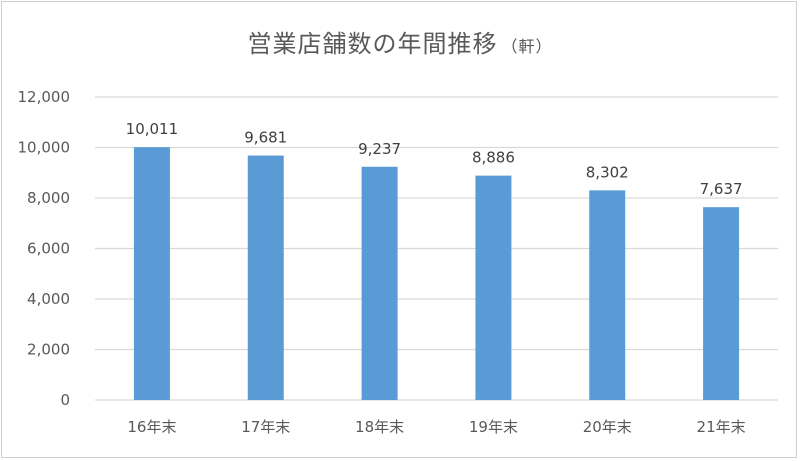  I want to click on chart-title-text: 営業店舗数の年間推移, so click(372, 44).